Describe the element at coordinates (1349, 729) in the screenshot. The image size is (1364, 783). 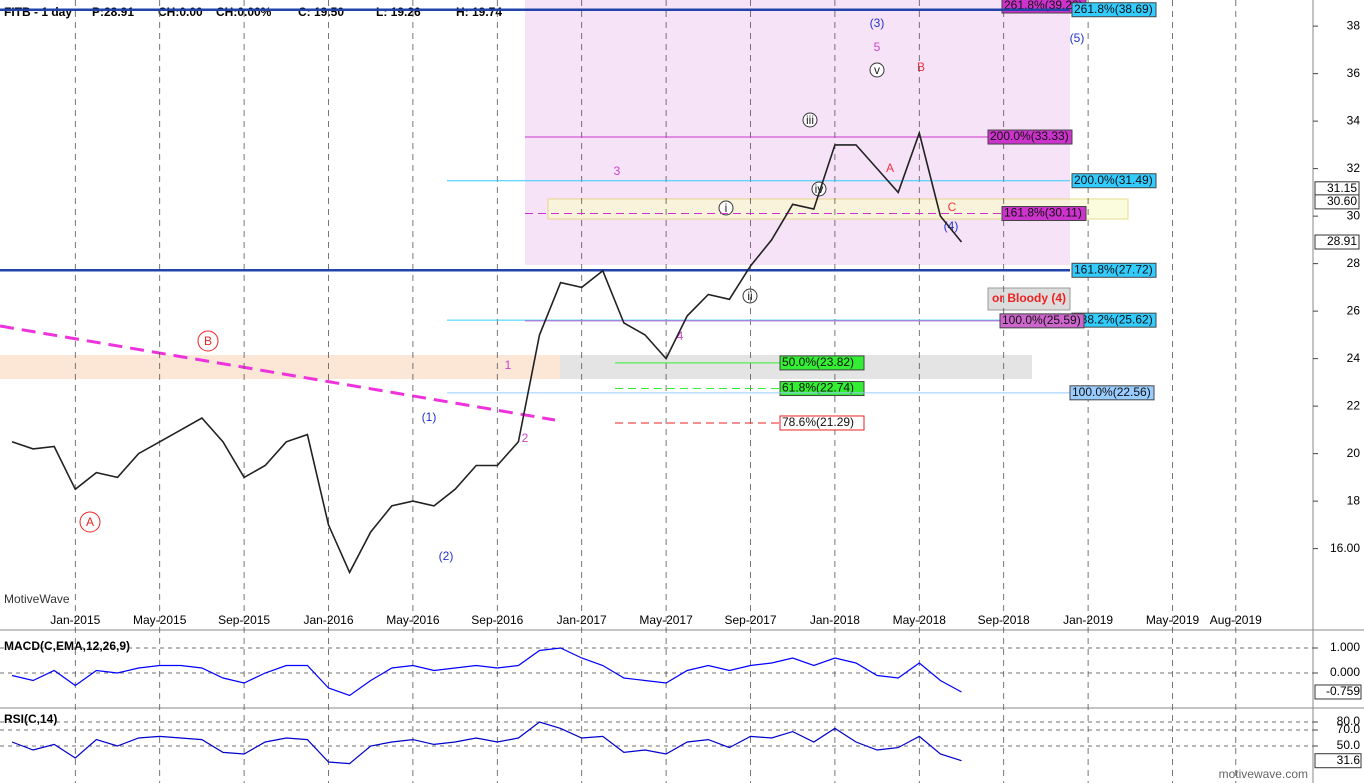
I see `y-tick-label: 70.0` at that location.